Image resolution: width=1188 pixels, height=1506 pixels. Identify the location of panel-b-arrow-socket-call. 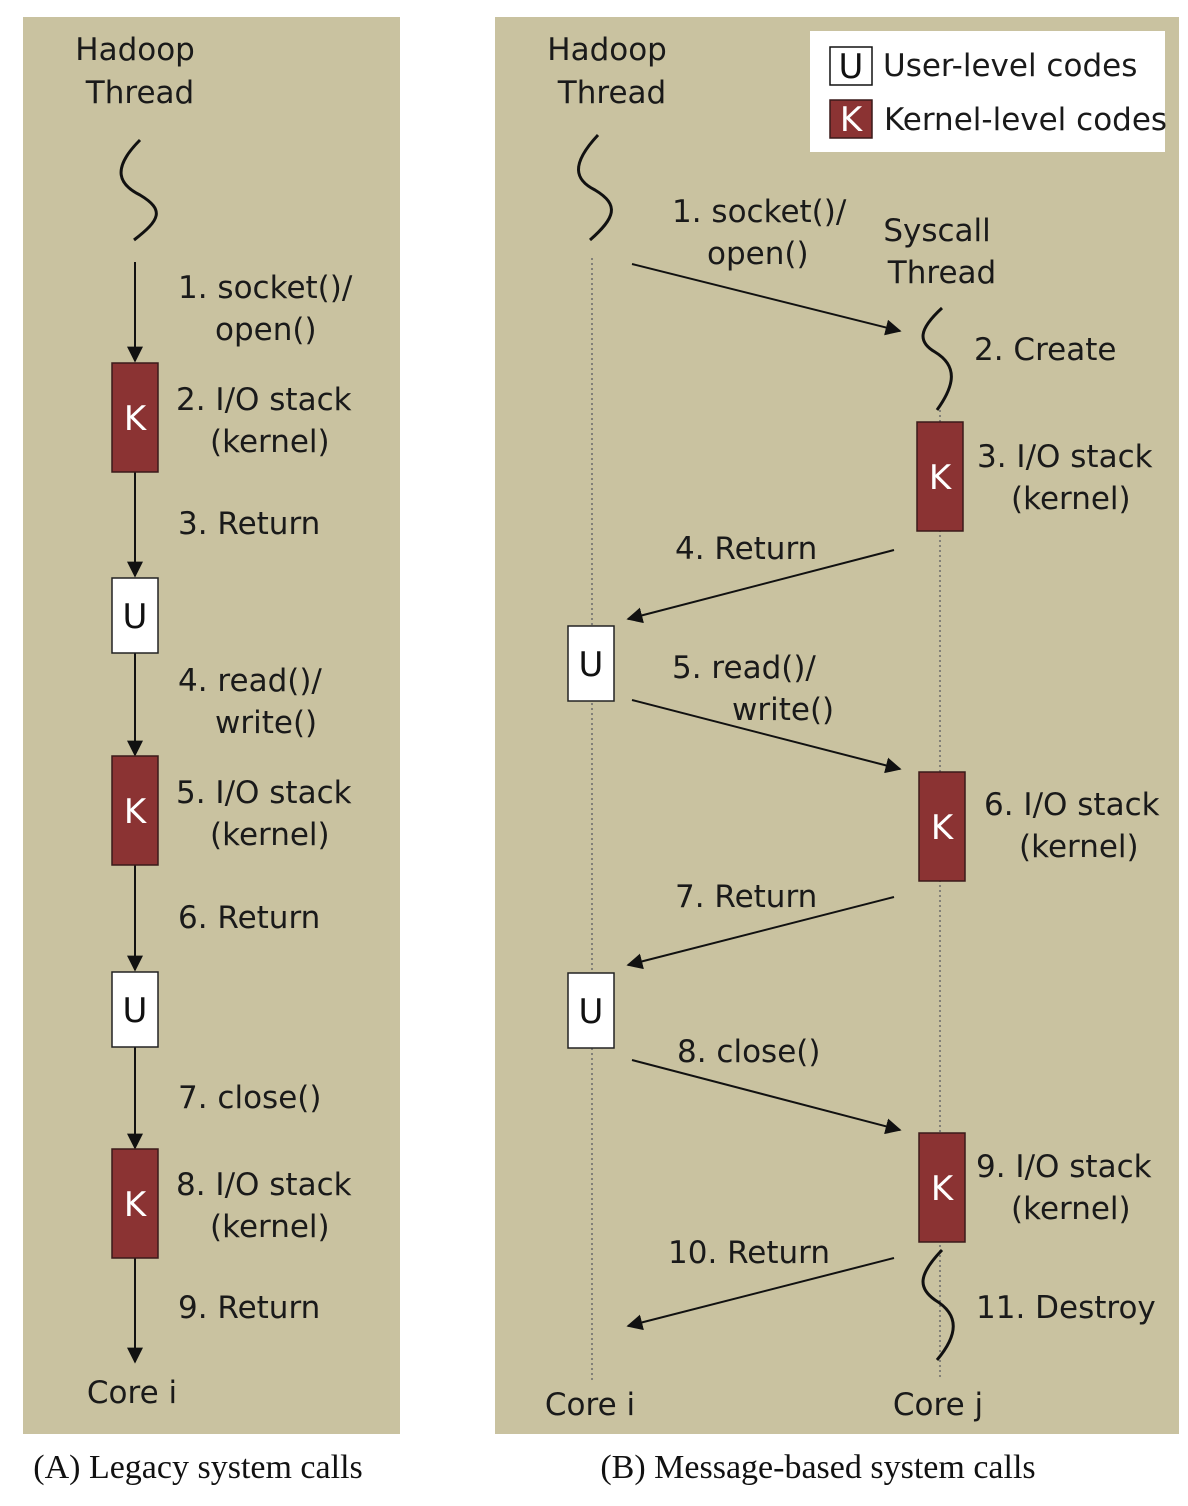
(766, 299).